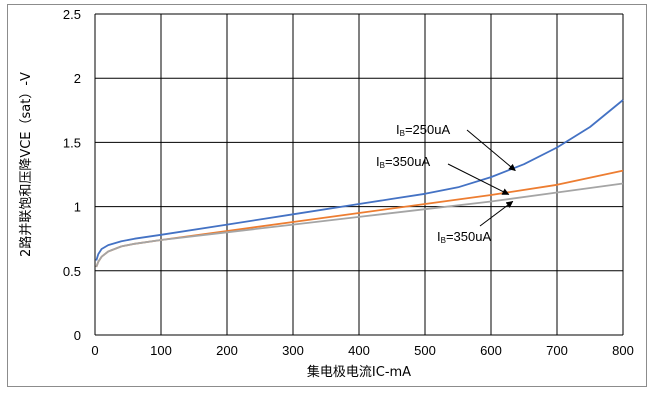  I want to click on x-tick-label: 100, so click(161, 350).